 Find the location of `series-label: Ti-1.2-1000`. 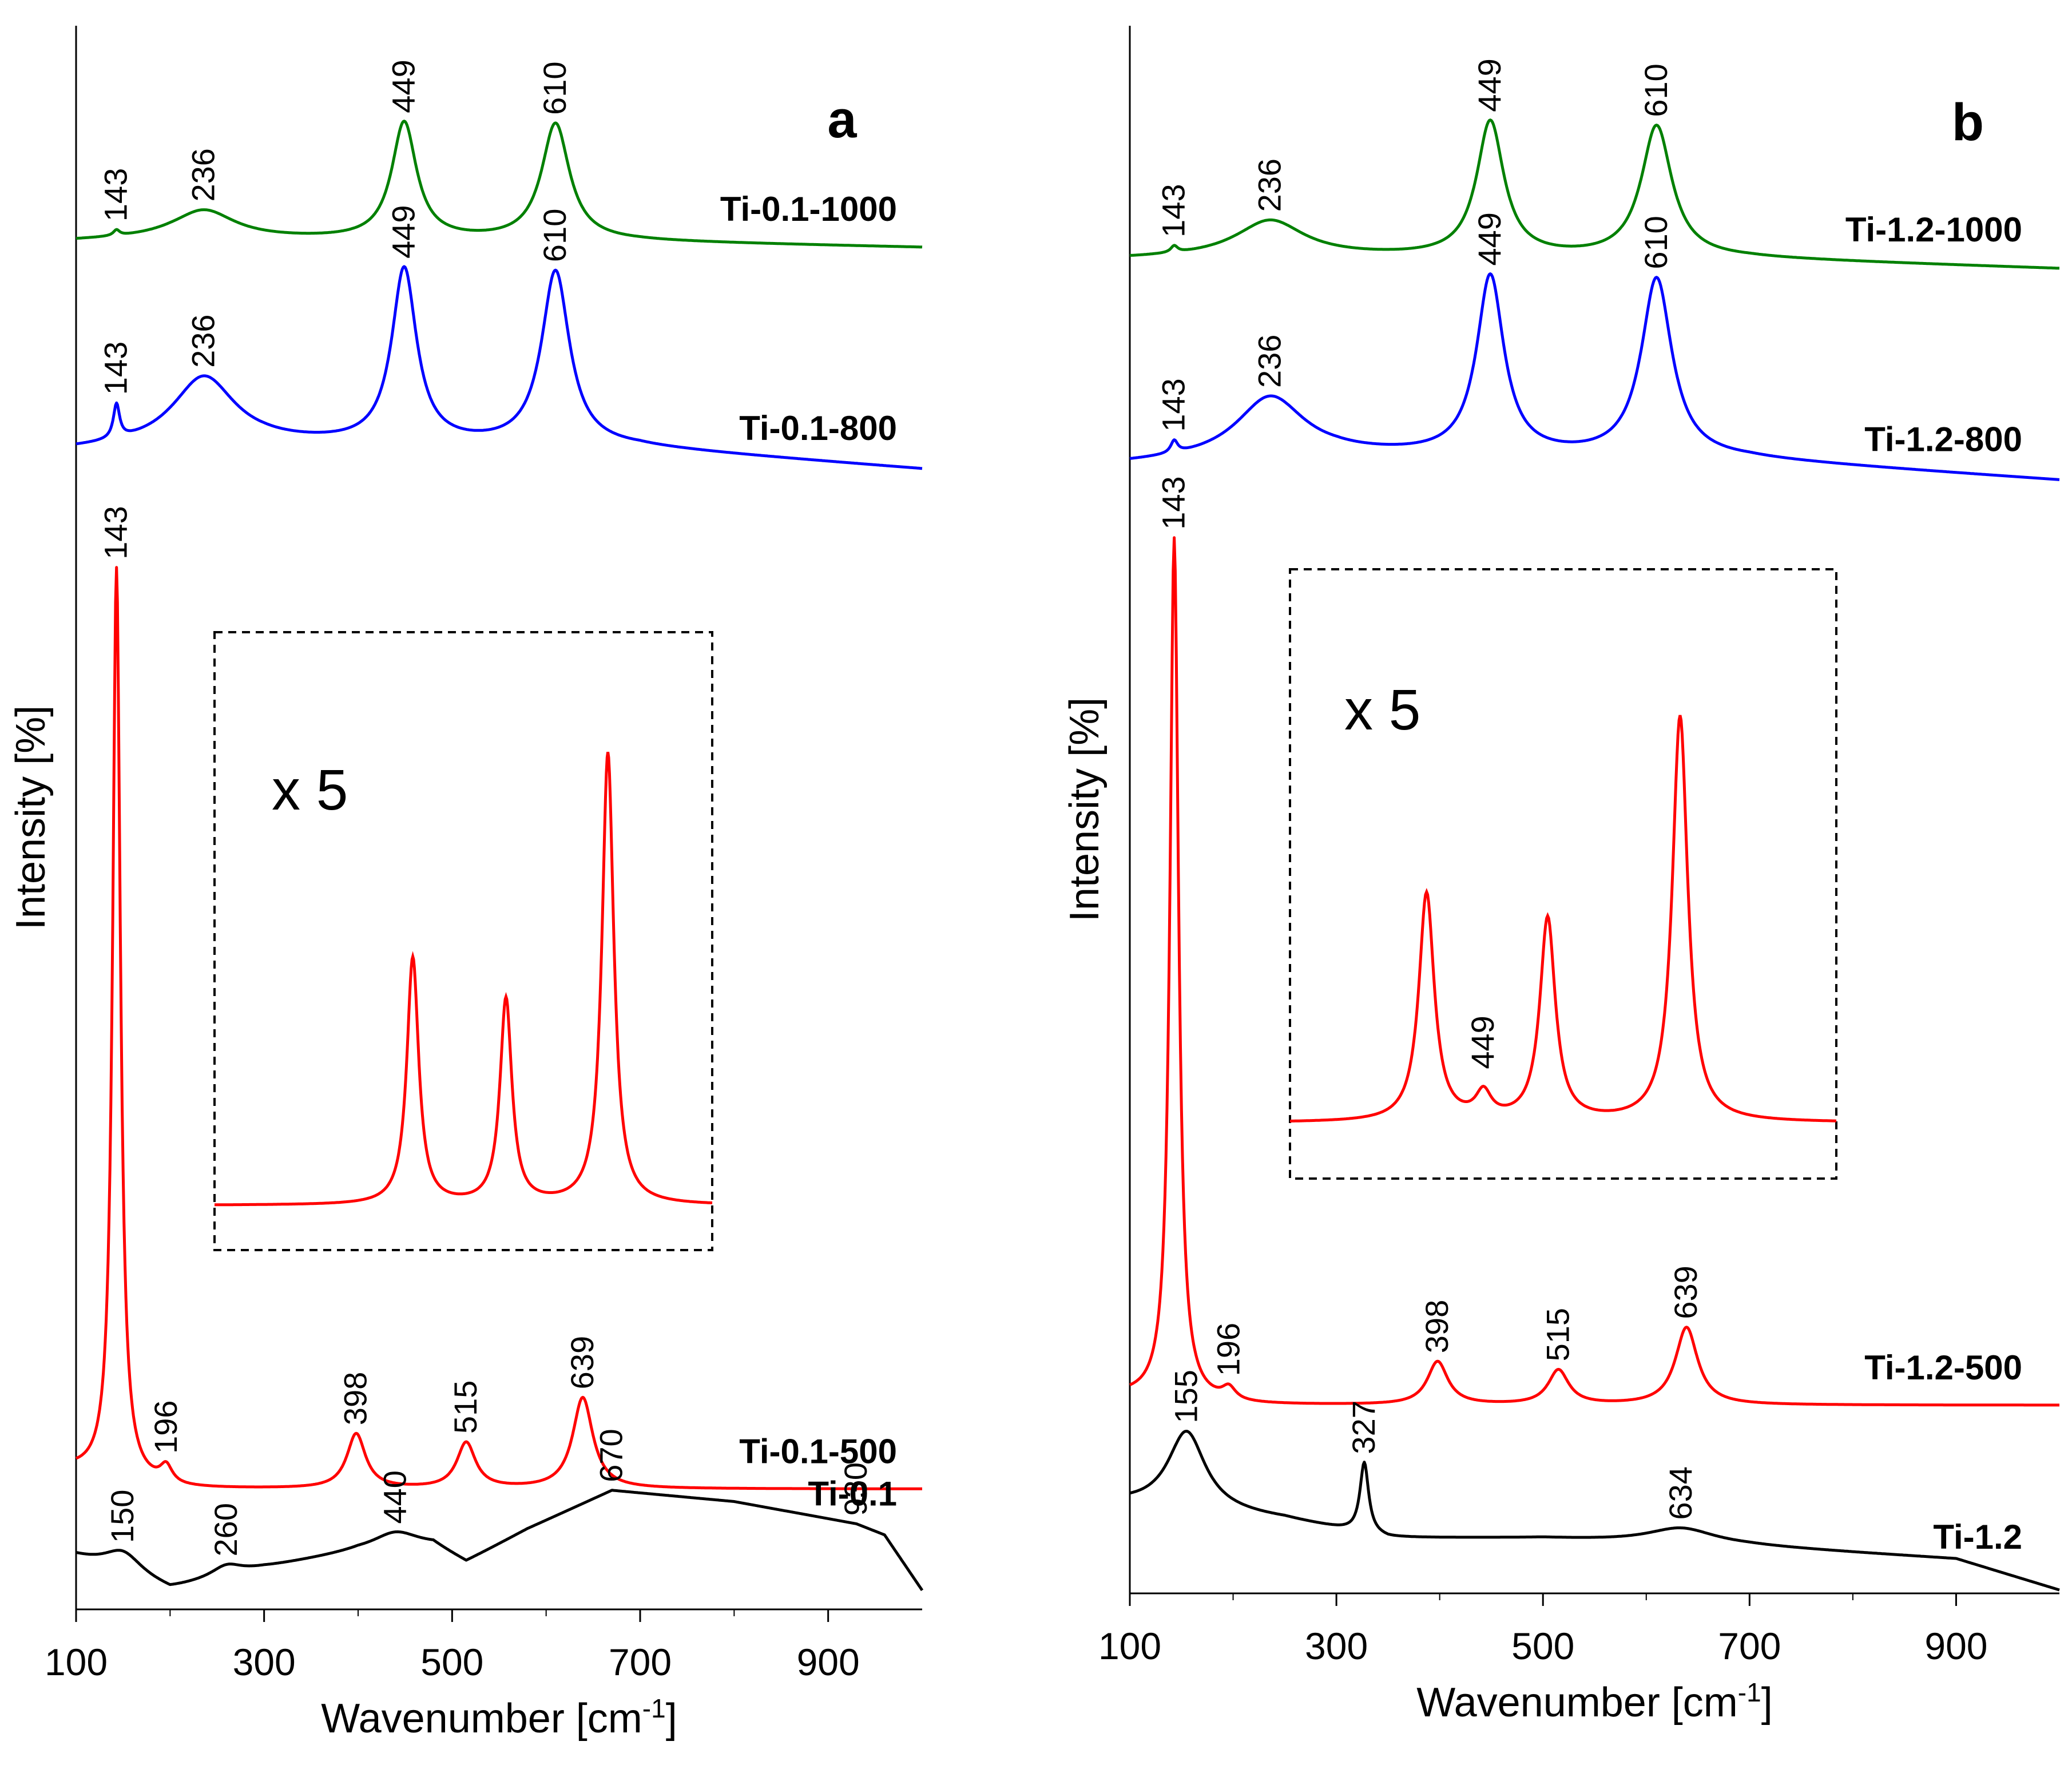

series-label: Ti-1.2-1000 is located at coordinates (1933, 230).